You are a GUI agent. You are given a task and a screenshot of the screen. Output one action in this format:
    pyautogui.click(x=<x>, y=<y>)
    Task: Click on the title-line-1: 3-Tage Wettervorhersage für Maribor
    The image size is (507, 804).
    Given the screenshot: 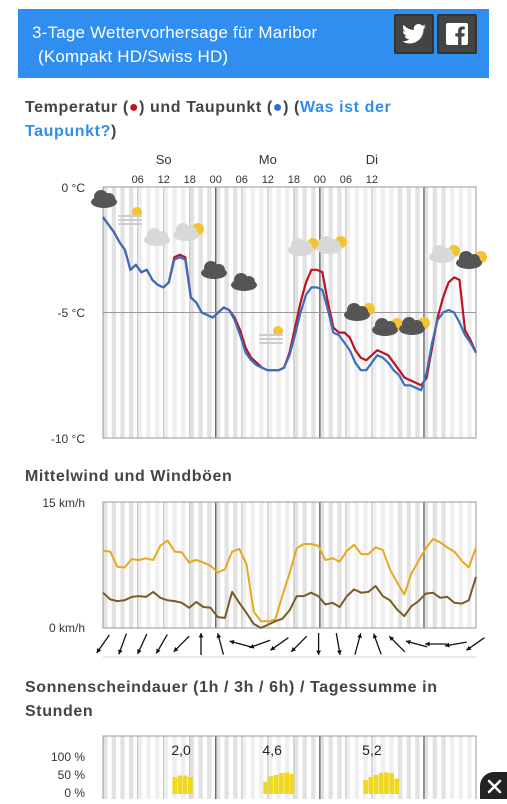 What is the action you would take?
    pyautogui.click(x=175, y=32)
    